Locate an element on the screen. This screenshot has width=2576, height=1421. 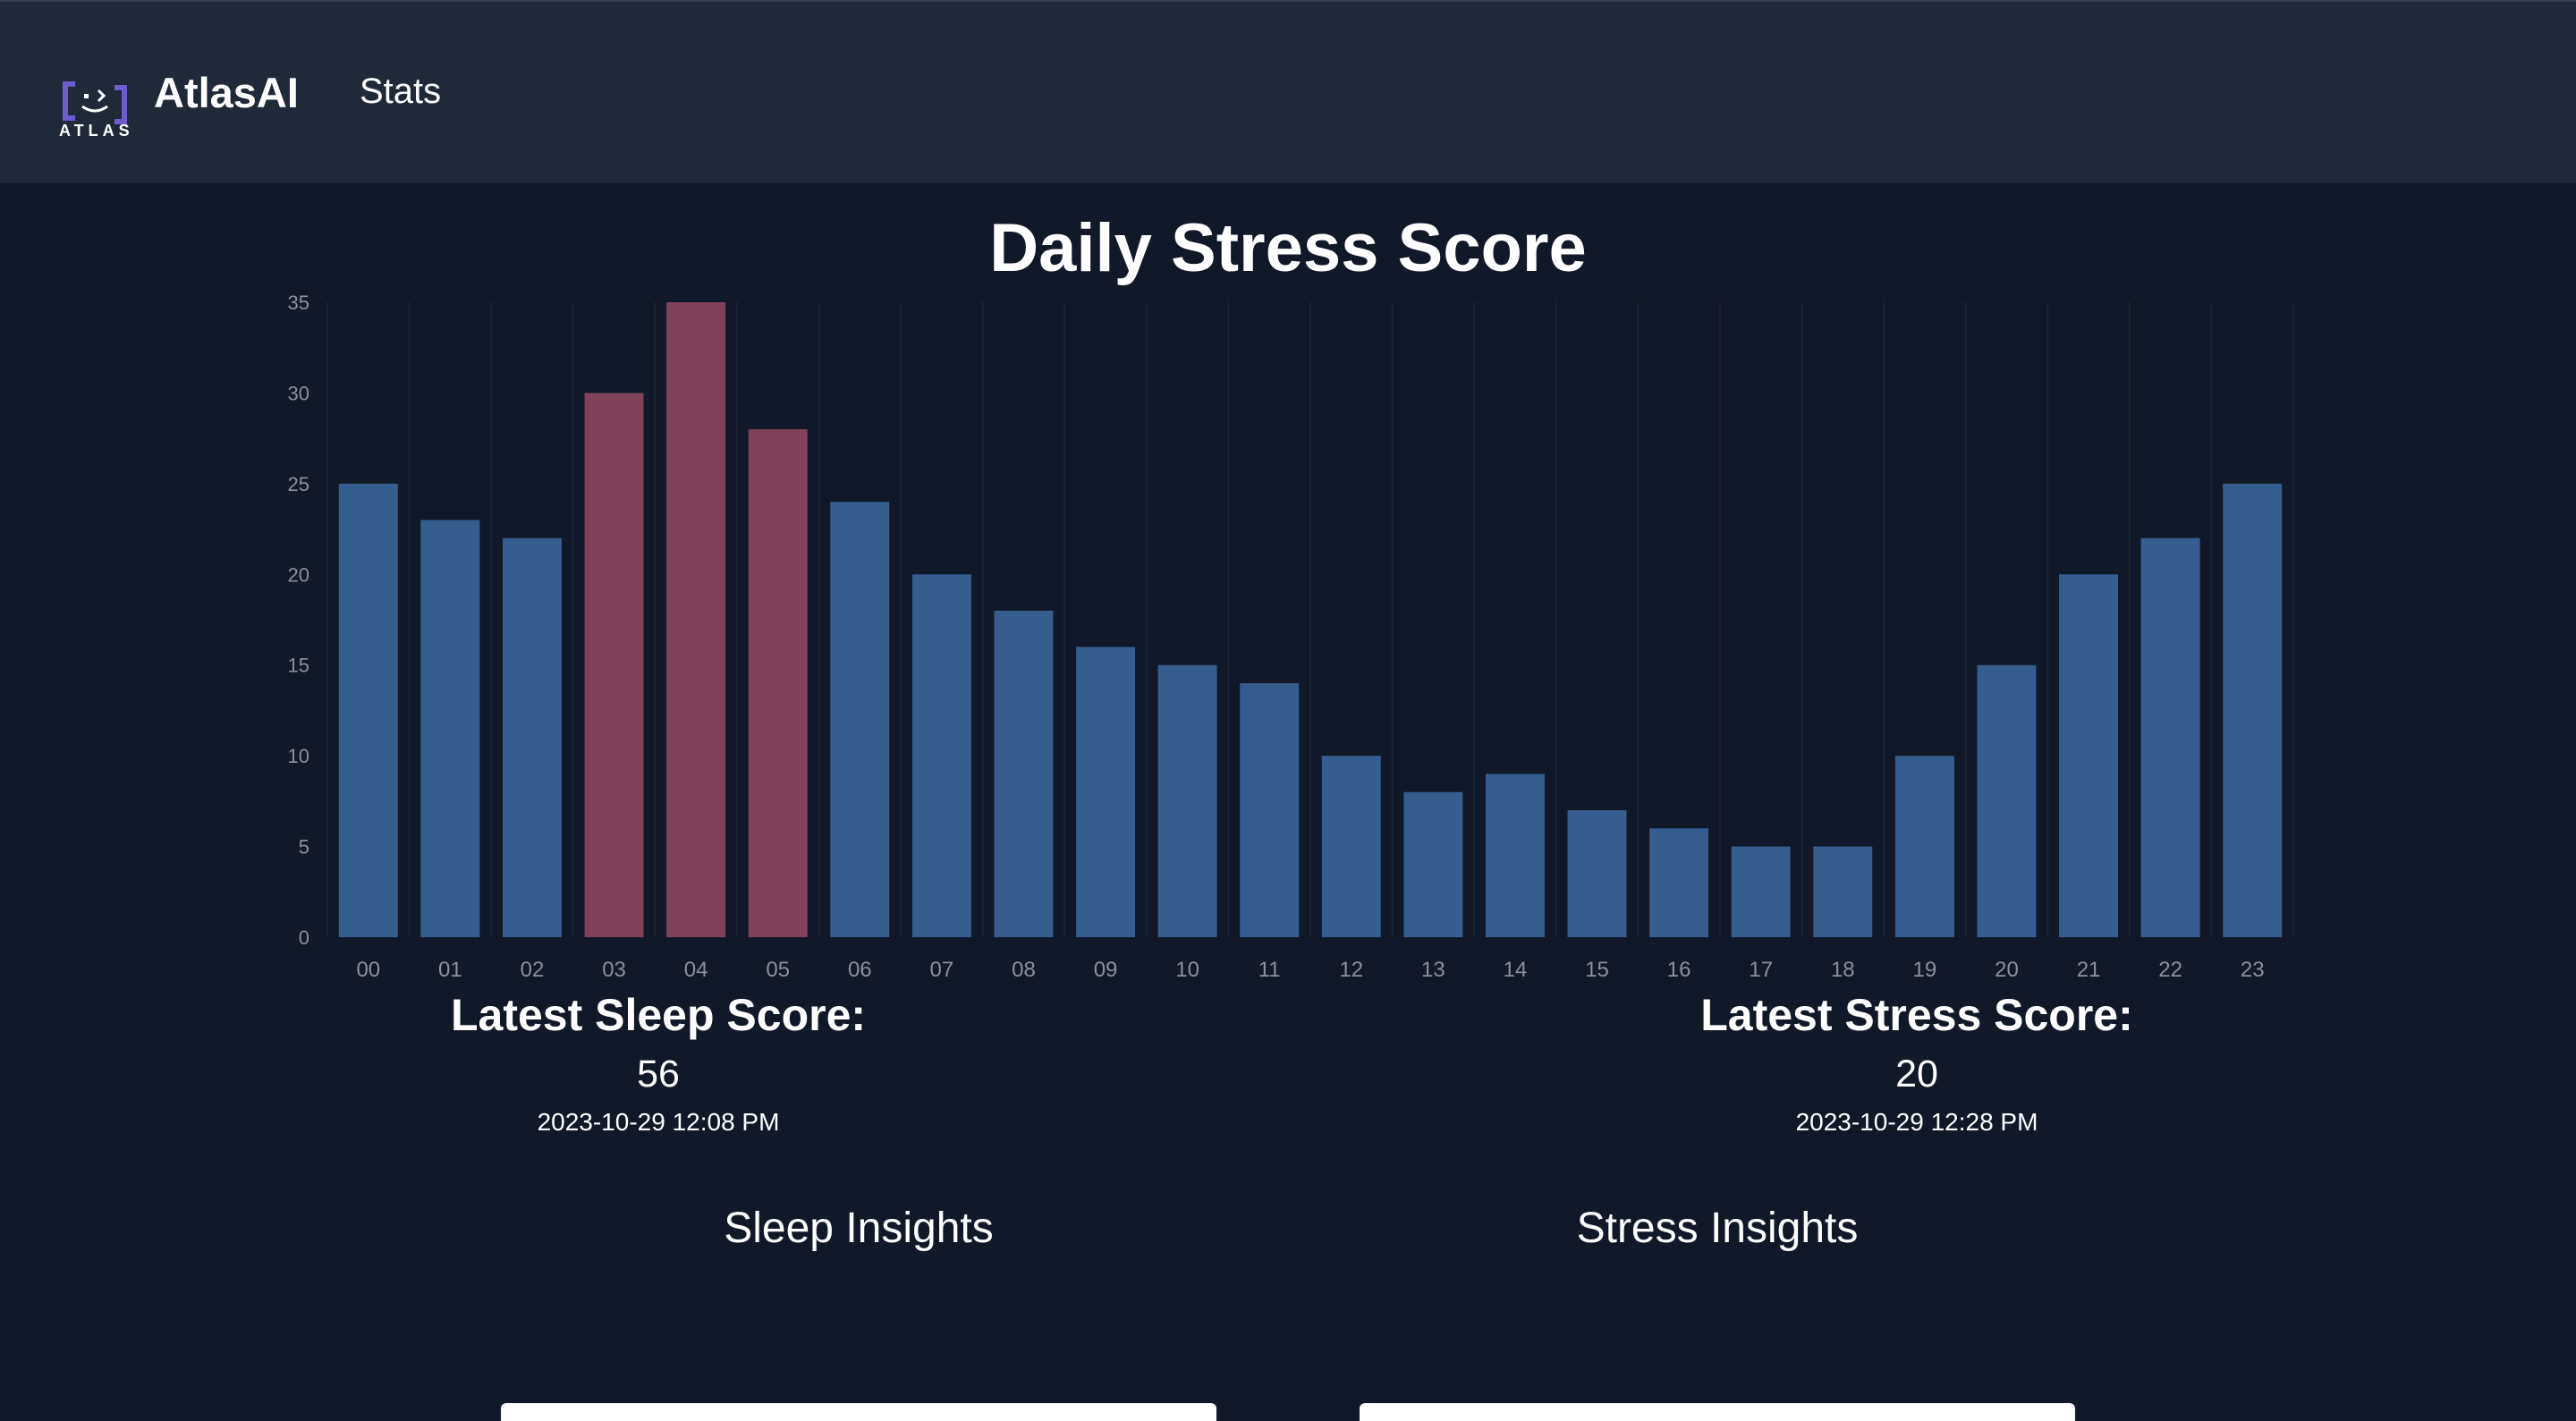
x-tick-label: 18 is located at coordinates (1843, 970).